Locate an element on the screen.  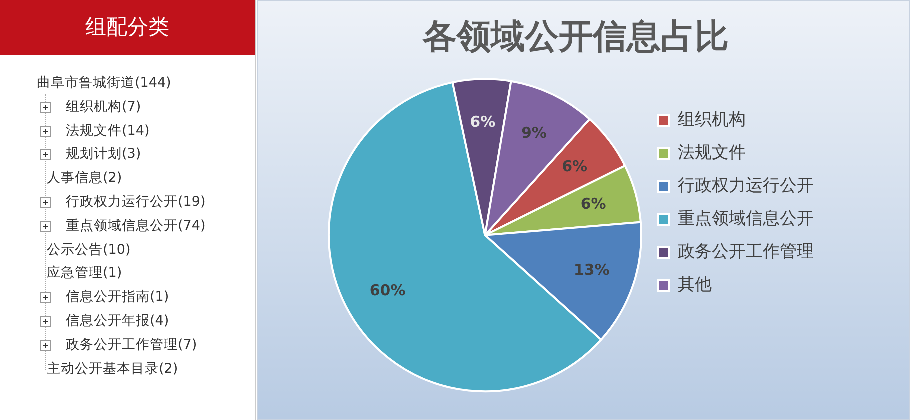
text: 政务公开工作管理(7) is located at coordinates (132, 345).